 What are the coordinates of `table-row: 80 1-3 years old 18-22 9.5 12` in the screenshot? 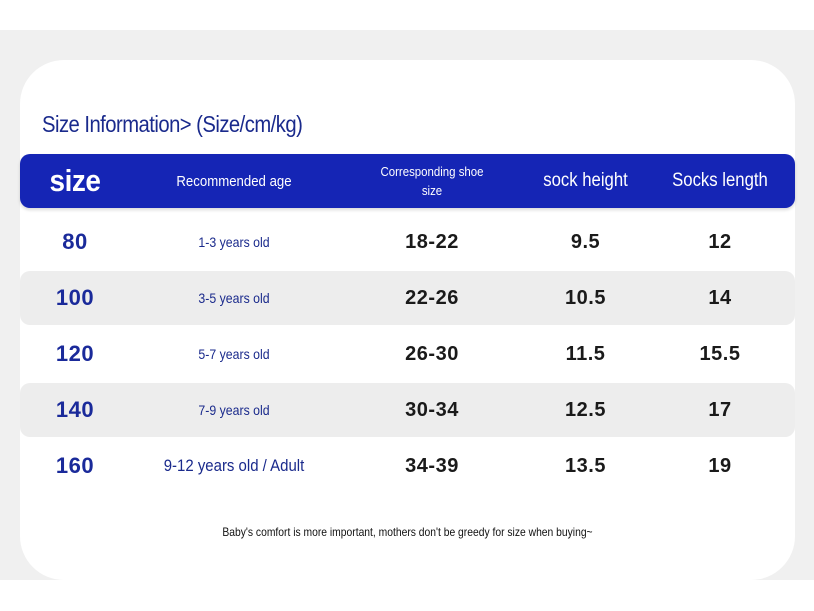 It's located at (407, 242).